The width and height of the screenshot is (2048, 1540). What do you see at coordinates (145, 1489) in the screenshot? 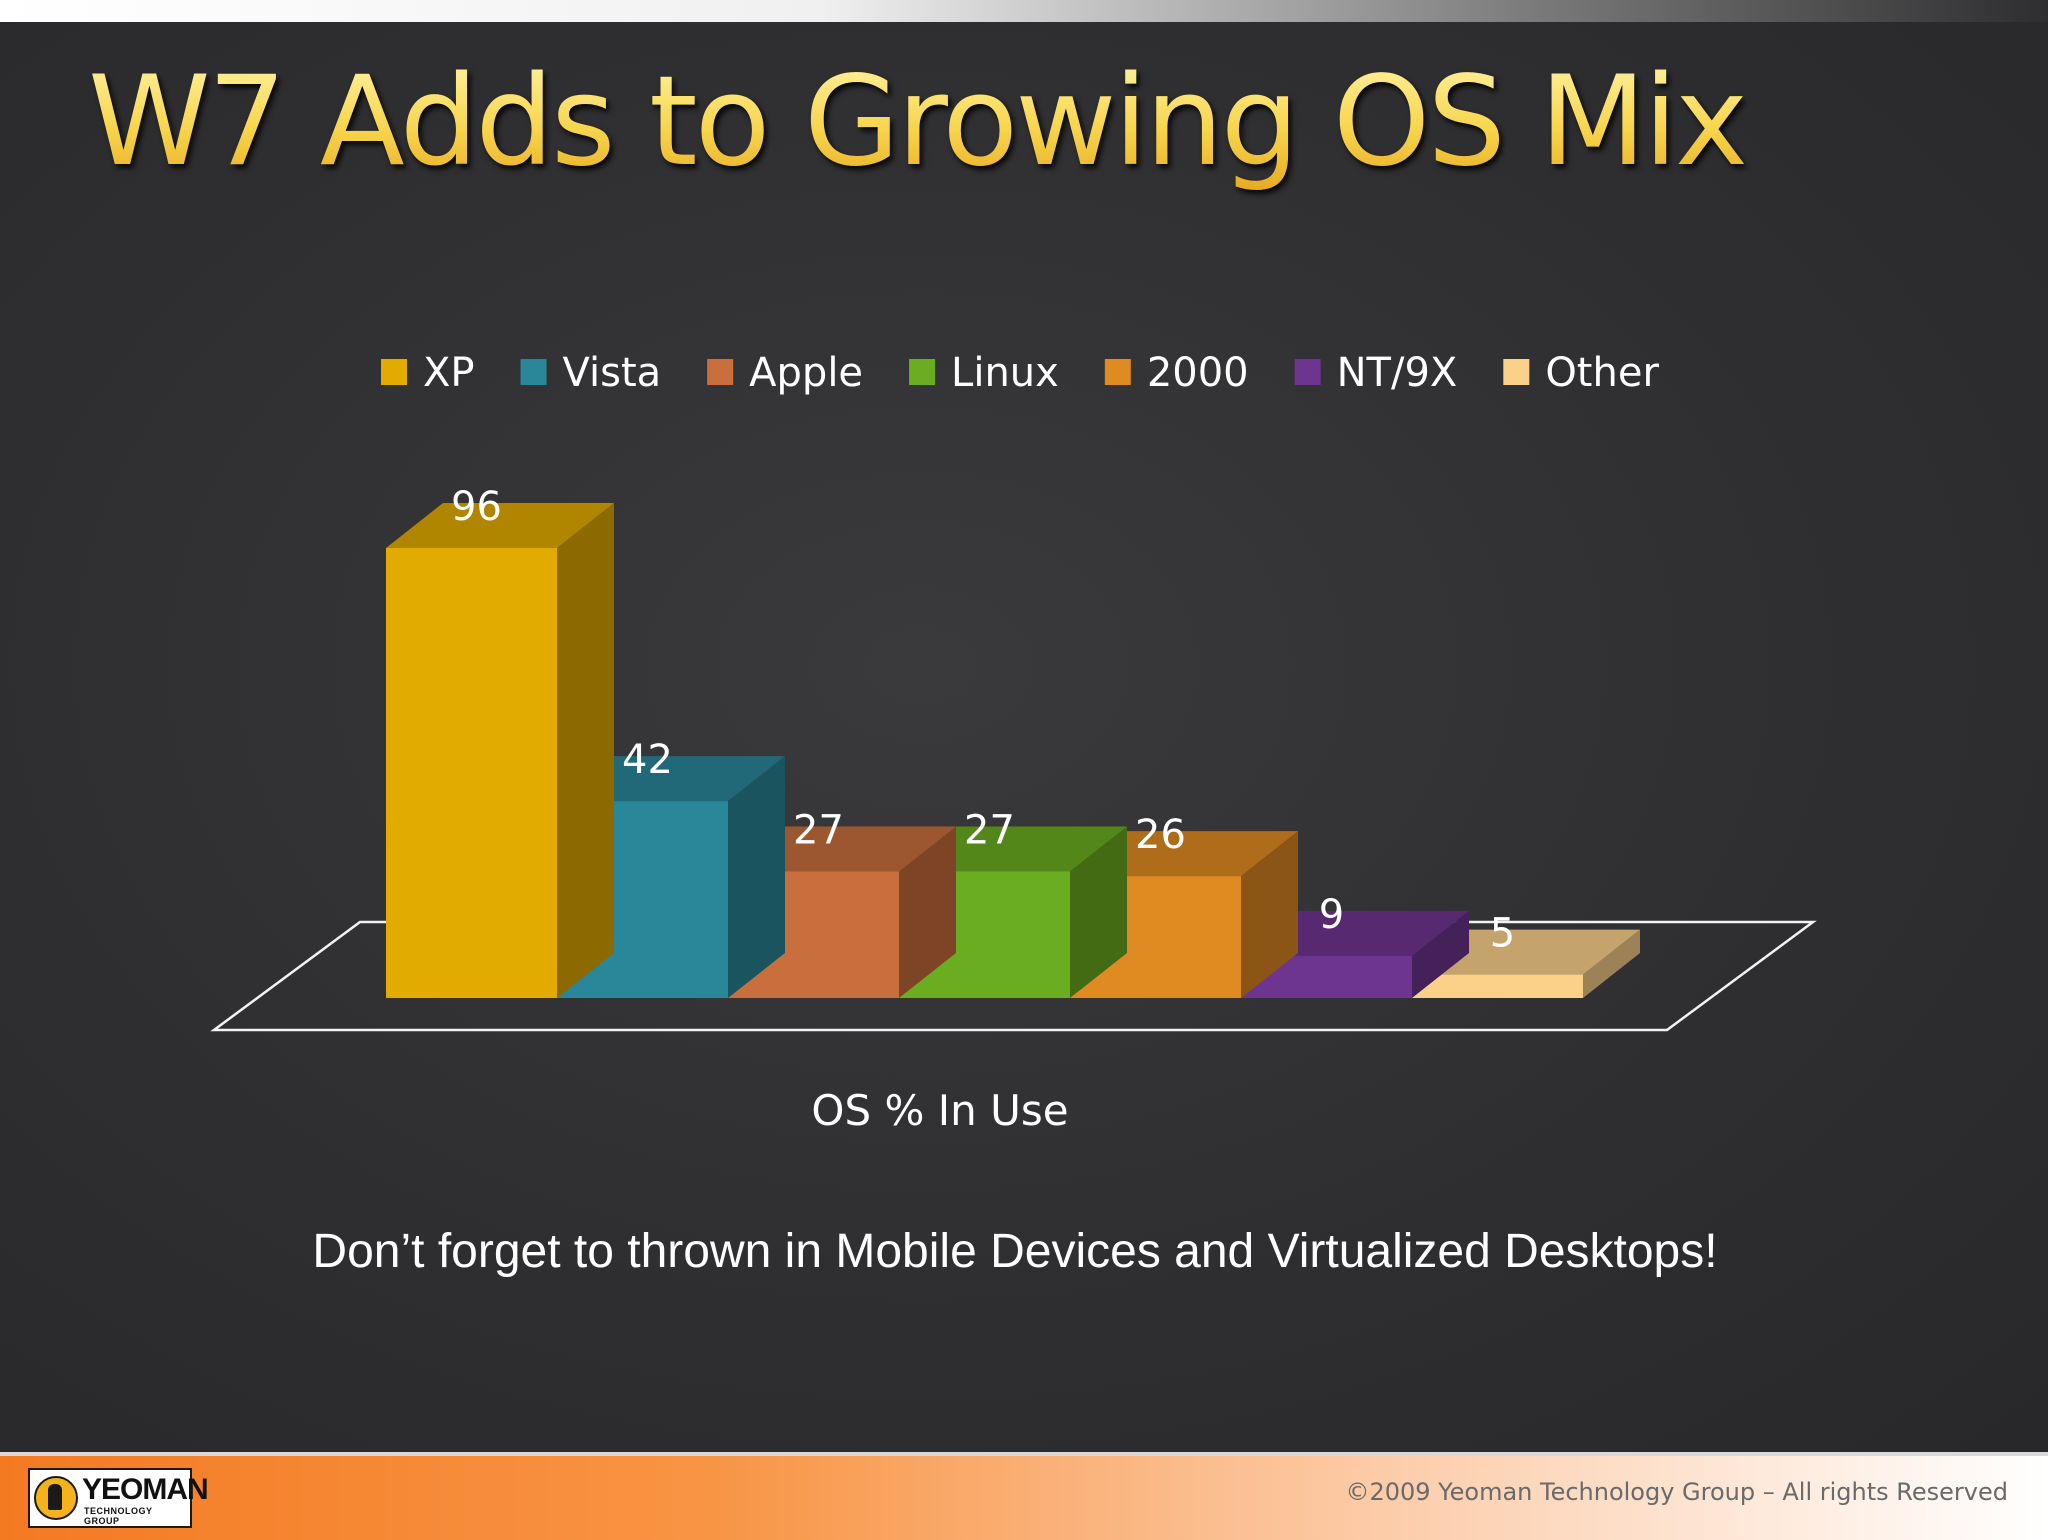
I see `logo-name: YEOMAN` at bounding box center [145, 1489].